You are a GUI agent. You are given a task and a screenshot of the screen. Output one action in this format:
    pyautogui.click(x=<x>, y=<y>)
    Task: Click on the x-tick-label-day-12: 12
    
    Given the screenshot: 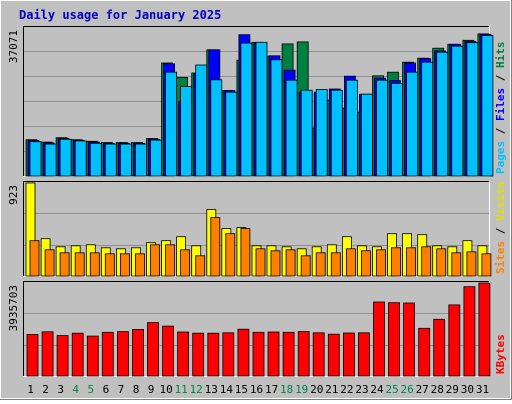 What is the action you would take?
    pyautogui.click(x=196, y=389)
    